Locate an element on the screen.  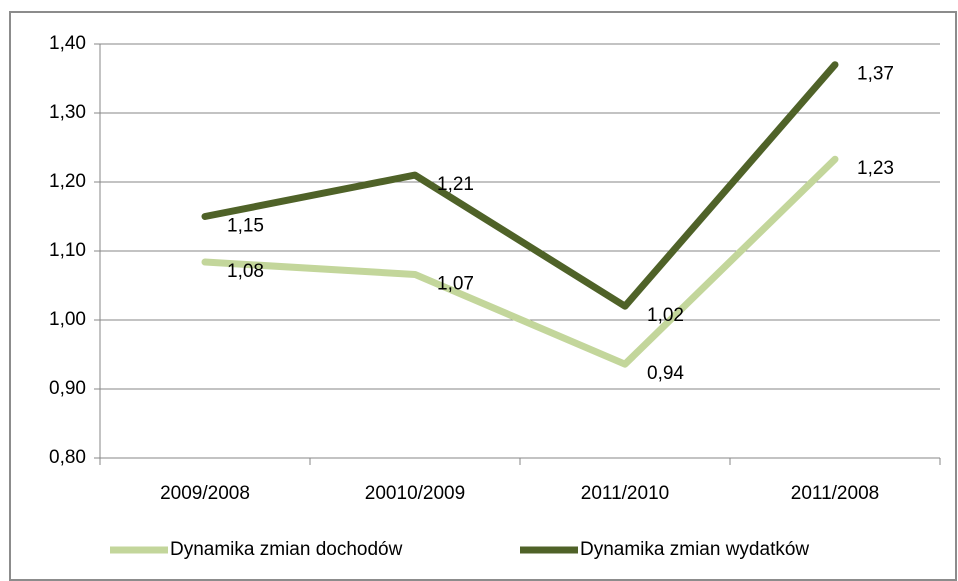
data-label: 0,94 is located at coordinates (665, 373).